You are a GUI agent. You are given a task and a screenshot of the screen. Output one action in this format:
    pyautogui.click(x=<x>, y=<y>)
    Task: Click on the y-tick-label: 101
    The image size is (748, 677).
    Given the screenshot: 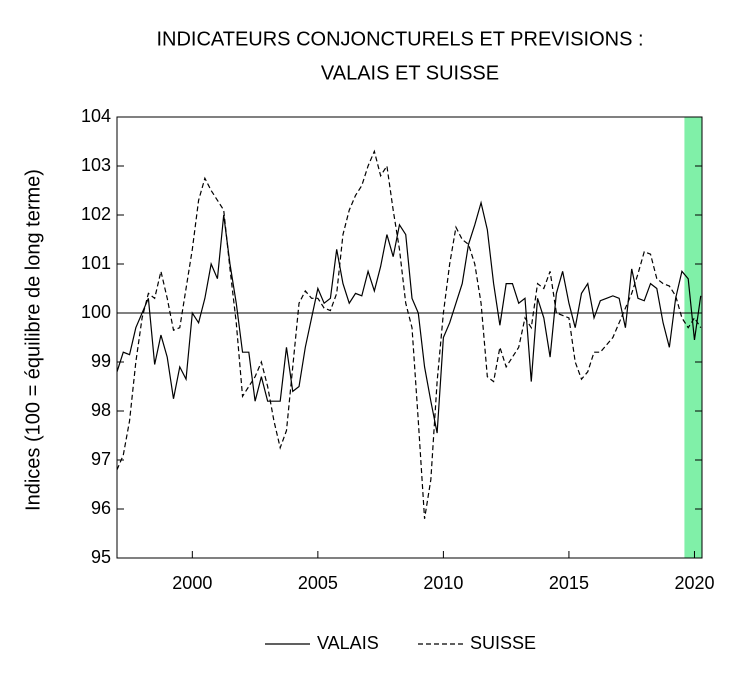 What is the action you would take?
    pyautogui.click(x=96, y=263)
    